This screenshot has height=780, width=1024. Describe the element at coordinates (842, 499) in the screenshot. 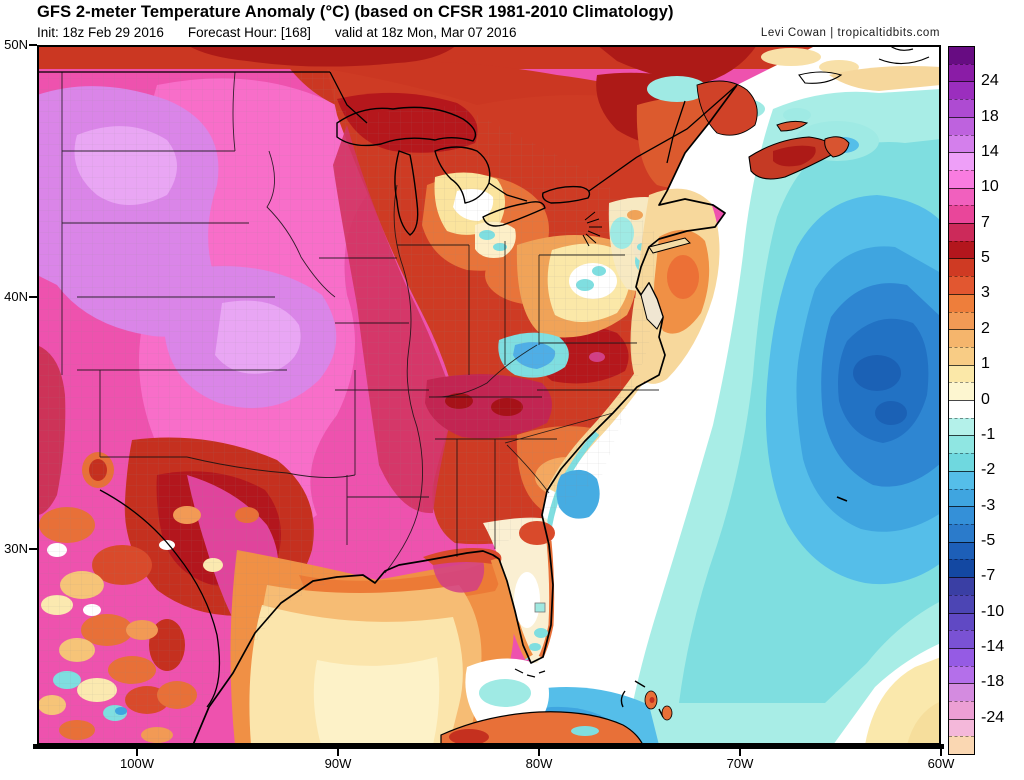

I see `bermuda-island` at that location.